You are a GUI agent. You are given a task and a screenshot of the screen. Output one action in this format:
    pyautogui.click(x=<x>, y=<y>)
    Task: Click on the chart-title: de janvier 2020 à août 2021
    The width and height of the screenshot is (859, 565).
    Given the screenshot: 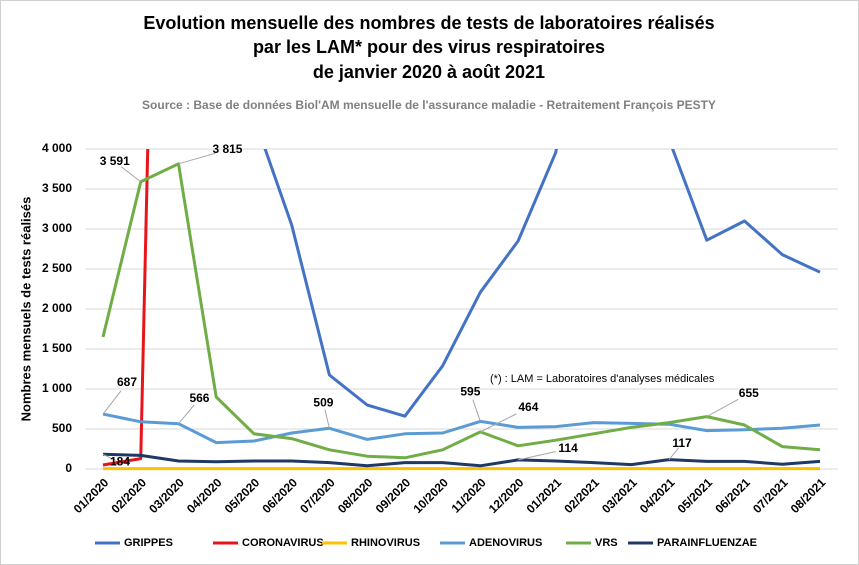 What is the action you would take?
    pyautogui.click(x=429, y=72)
    